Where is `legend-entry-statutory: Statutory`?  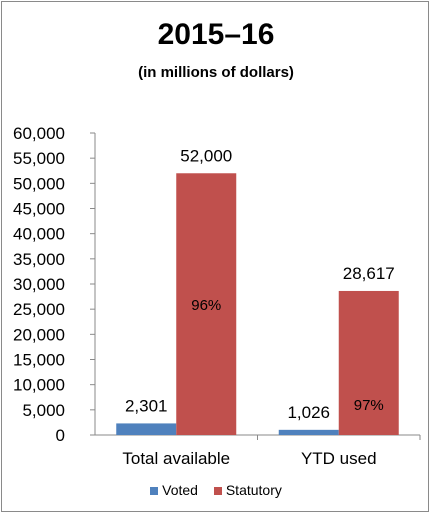
legend-entry-statutory: Statutory is located at coordinates (247, 490).